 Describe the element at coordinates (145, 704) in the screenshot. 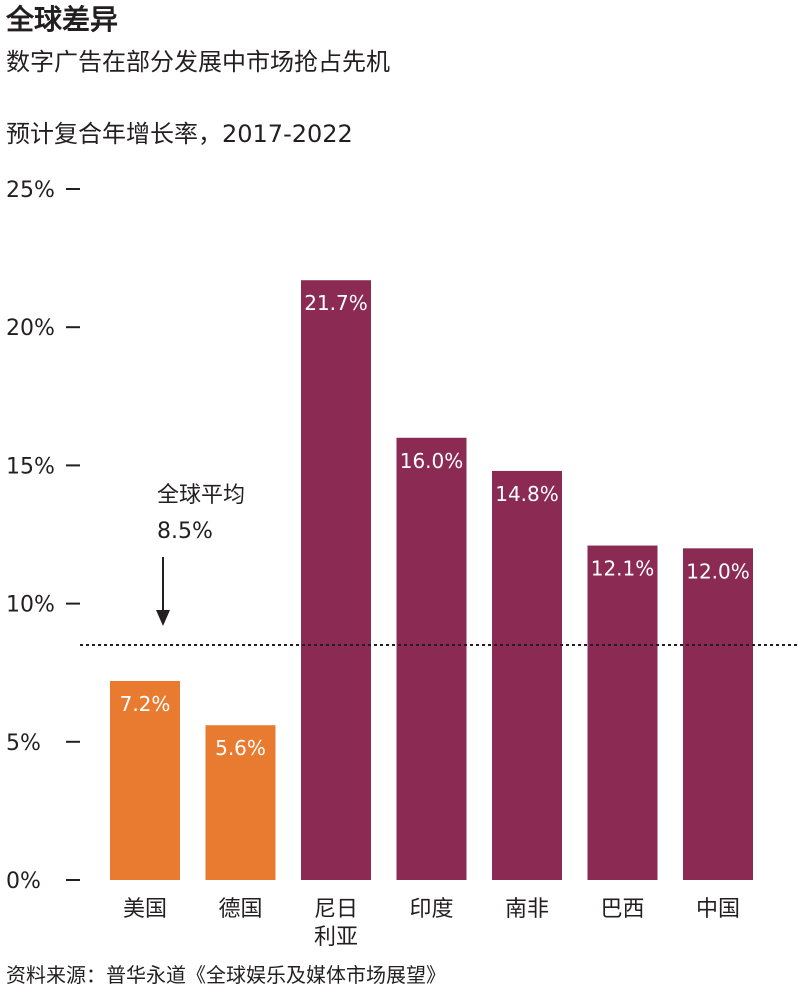

I see `bar-value-label: 7.2%` at that location.